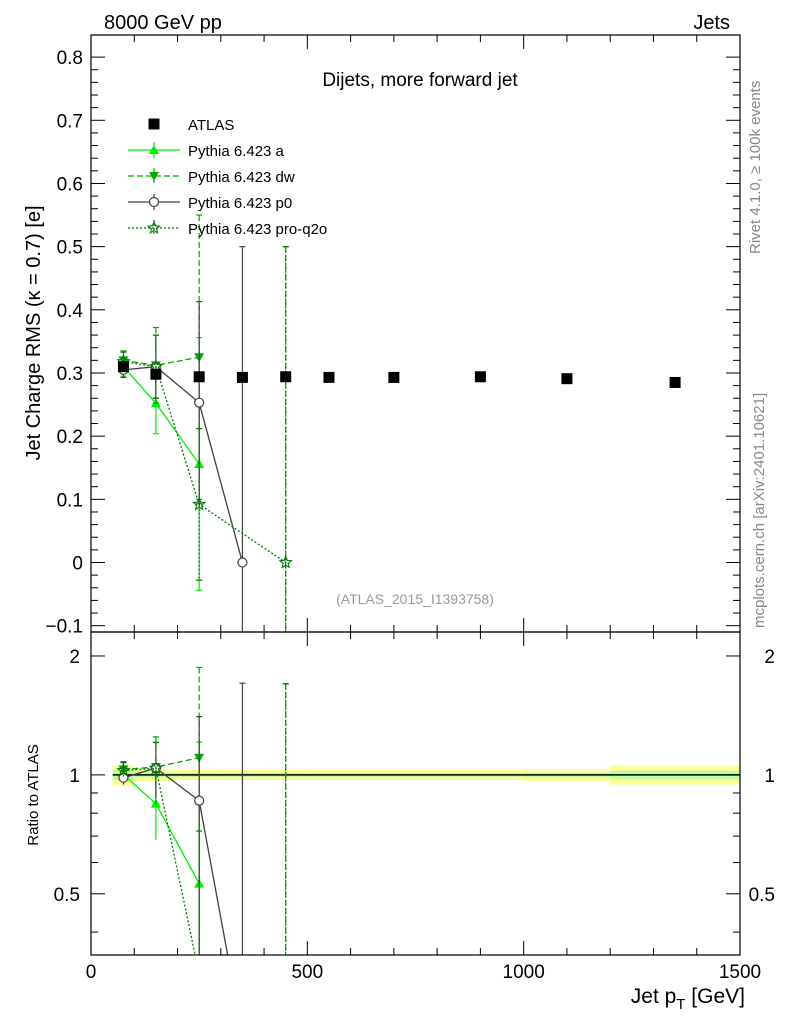  Describe the element at coordinates (307, 972) in the screenshot. I see `x-tick-label: 500` at that location.